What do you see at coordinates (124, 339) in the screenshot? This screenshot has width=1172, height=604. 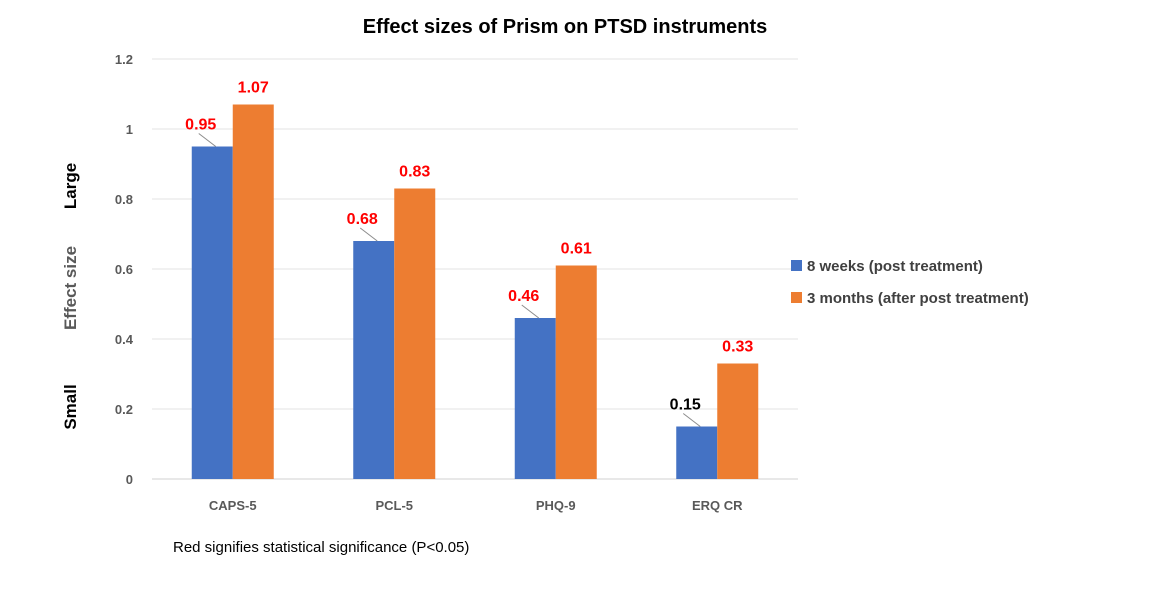 I see `y-tick-label: 0.4` at bounding box center [124, 339].